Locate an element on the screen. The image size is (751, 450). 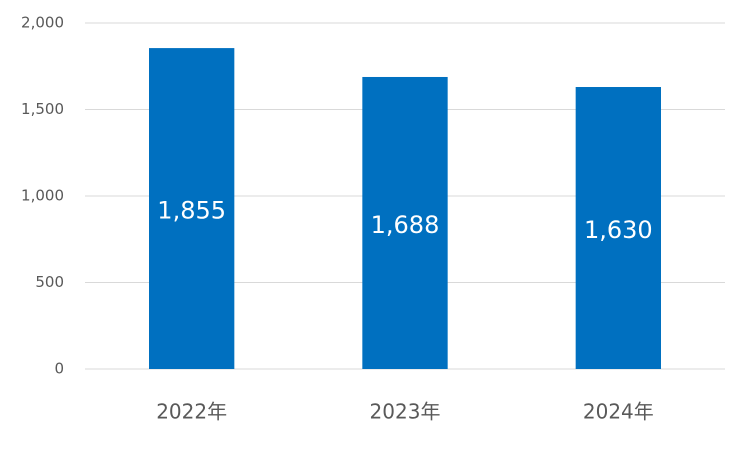
data-label: 1,855 is located at coordinates (191, 211).